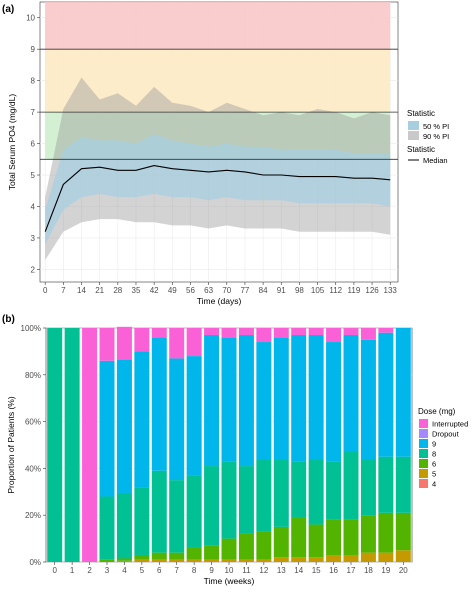 This screenshot has width=474, height=598. What do you see at coordinates (63, 290) in the screenshot?
I see `panel-a-x-tick-label-1: 7` at bounding box center [63, 290].